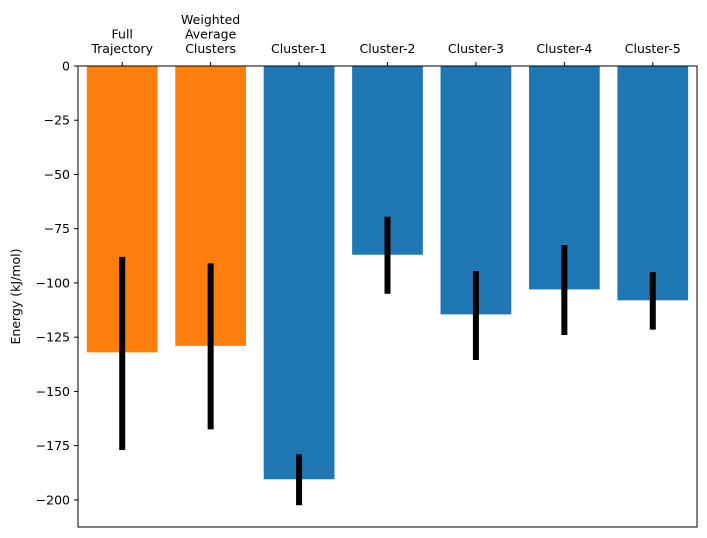 The width and height of the screenshot is (707, 538). What do you see at coordinates (57, 120) in the screenshot?
I see `y-tick-label: −25` at bounding box center [57, 120].